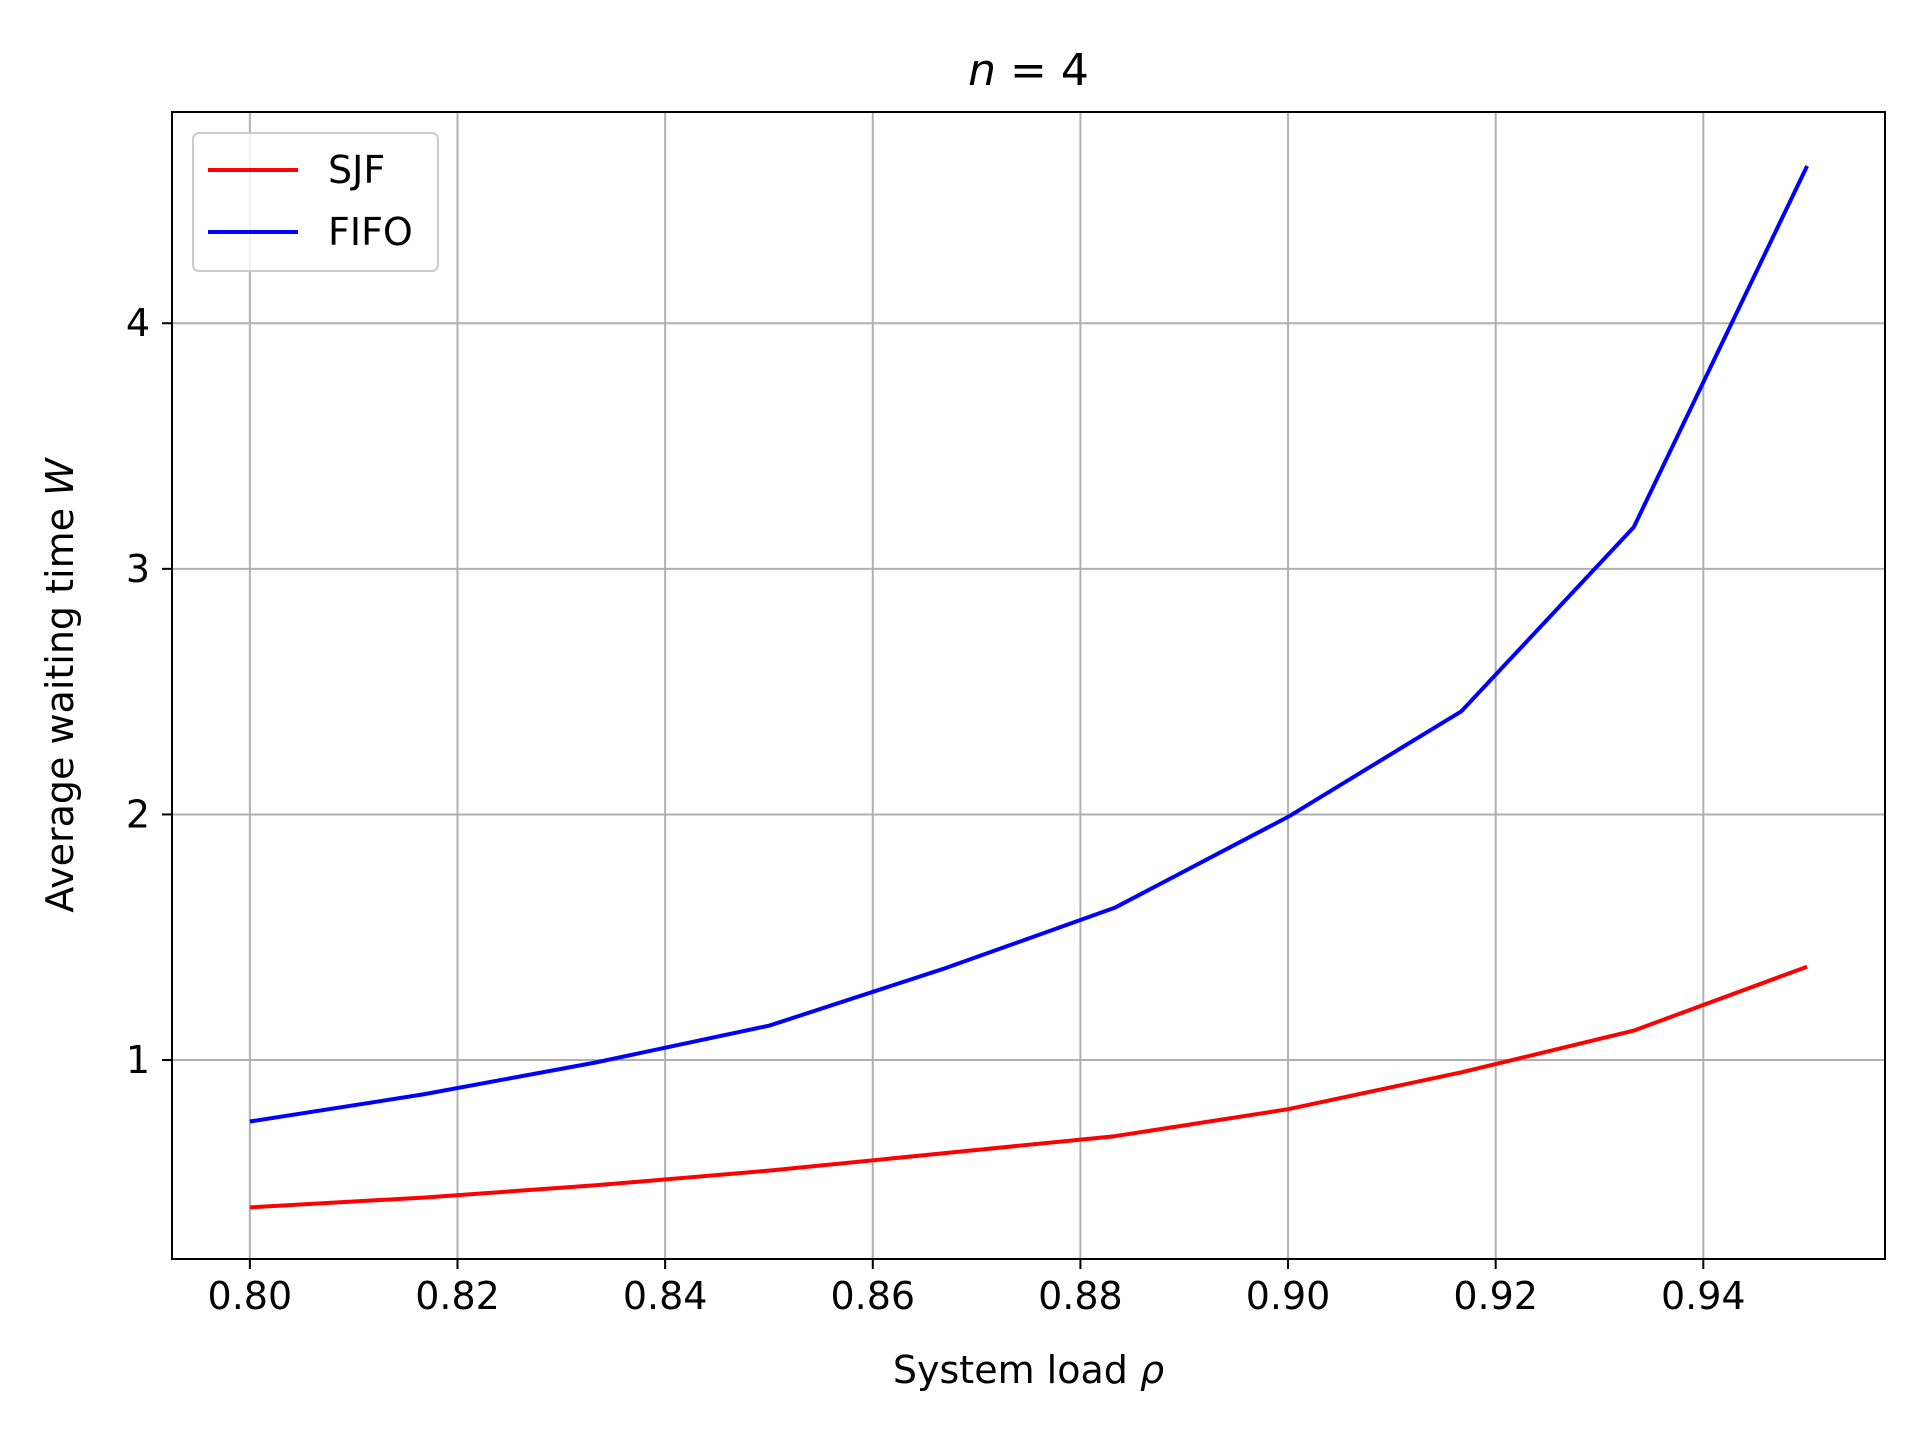 This screenshot has height=1440, width=1920. What do you see at coordinates (1495, 1296) in the screenshot?
I see `x-tick-label: 0.92` at bounding box center [1495, 1296].